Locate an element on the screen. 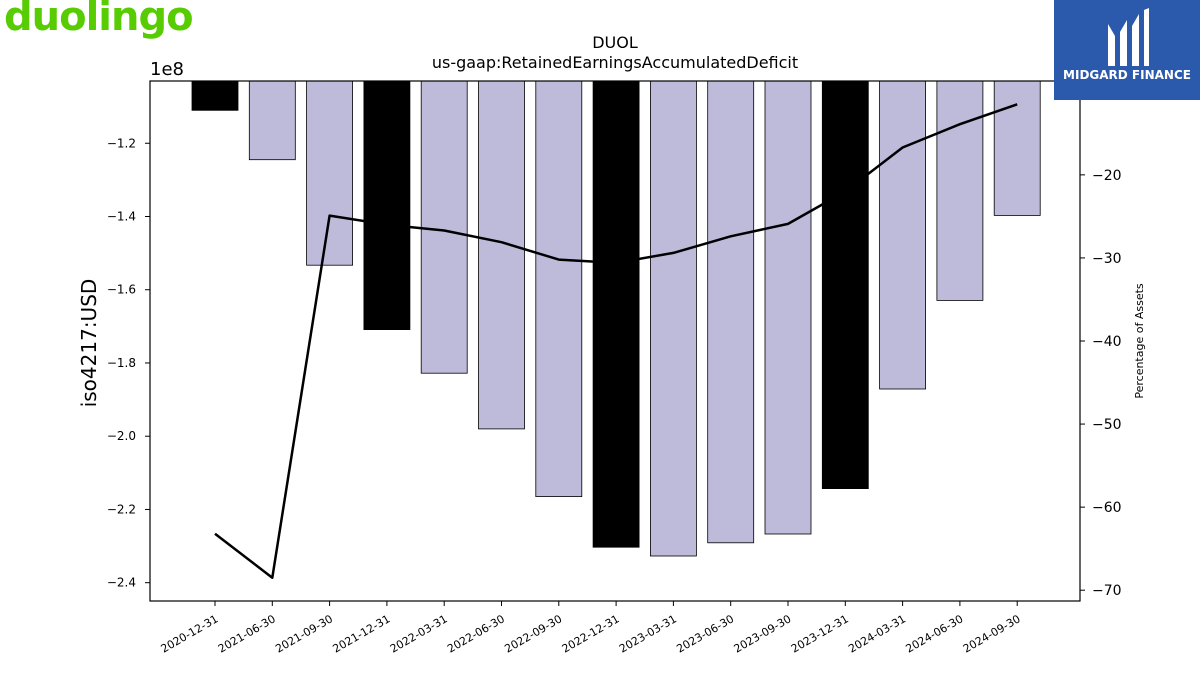 This screenshot has width=1200, height=675. y2-tick-label: −30 is located at coordinates (1107, 259).